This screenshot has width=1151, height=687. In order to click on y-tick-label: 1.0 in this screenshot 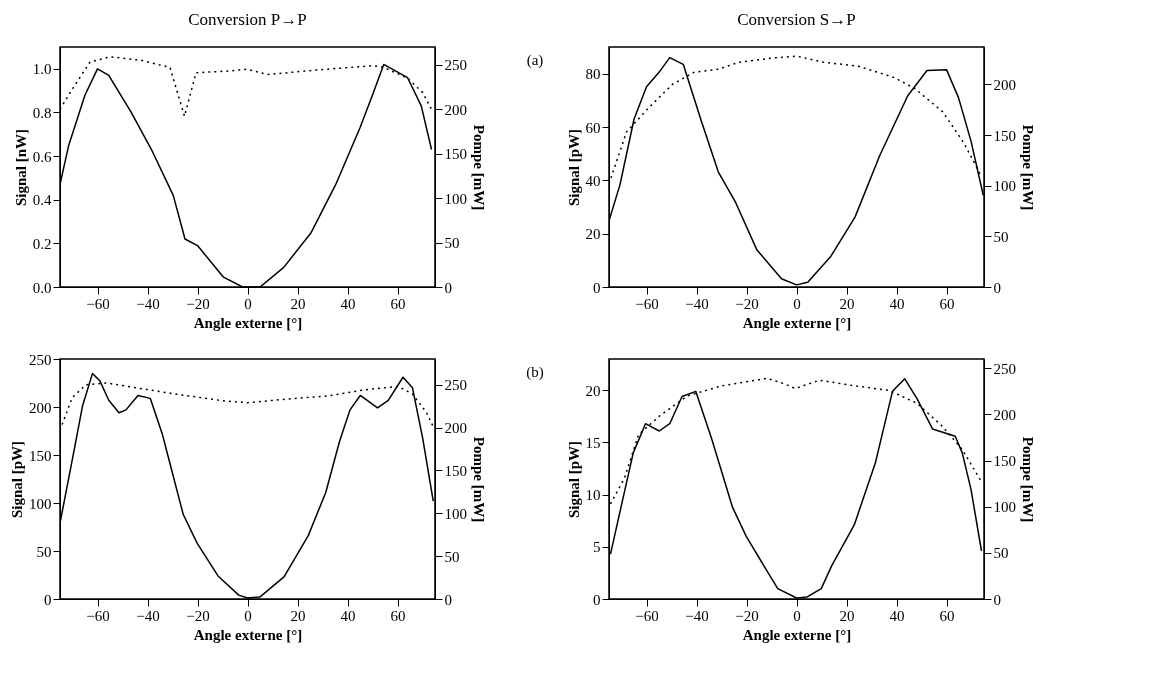, I will do `click(42, 69)`.